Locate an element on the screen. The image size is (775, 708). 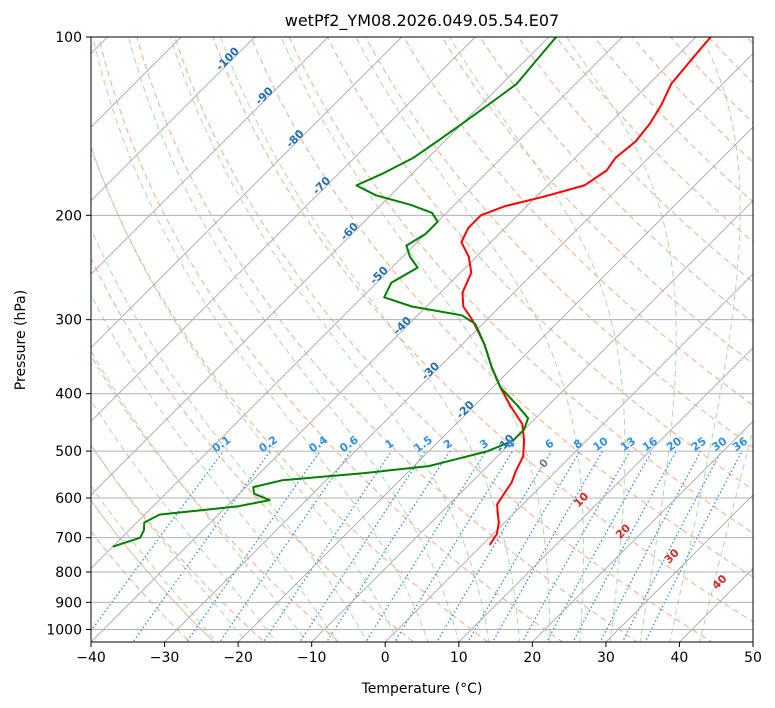
y-tick-label: 200 is located at coordinates (68, 216).